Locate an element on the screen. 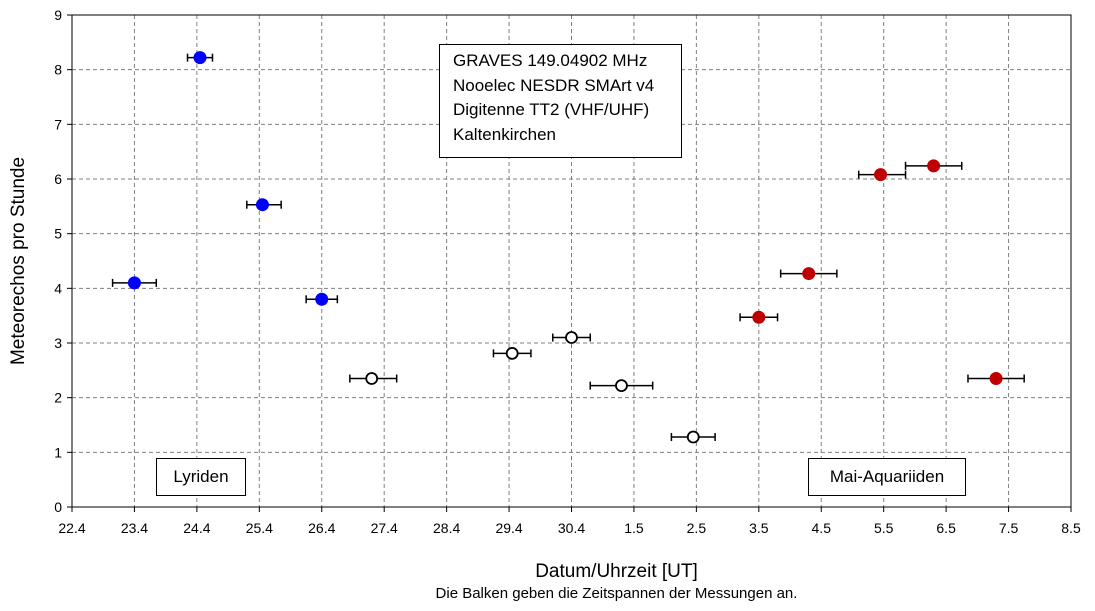  x-tick-label: 25.4 is located at coordinates (259, 528).